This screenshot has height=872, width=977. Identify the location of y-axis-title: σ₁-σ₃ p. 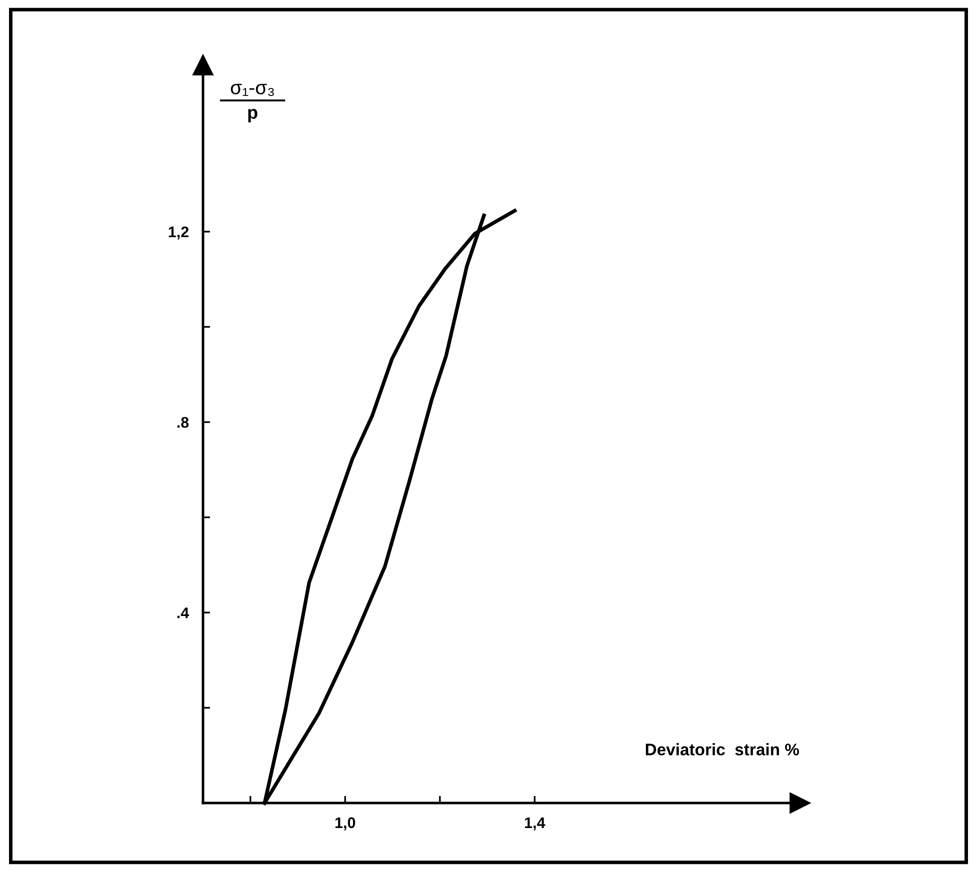
(252, 103).